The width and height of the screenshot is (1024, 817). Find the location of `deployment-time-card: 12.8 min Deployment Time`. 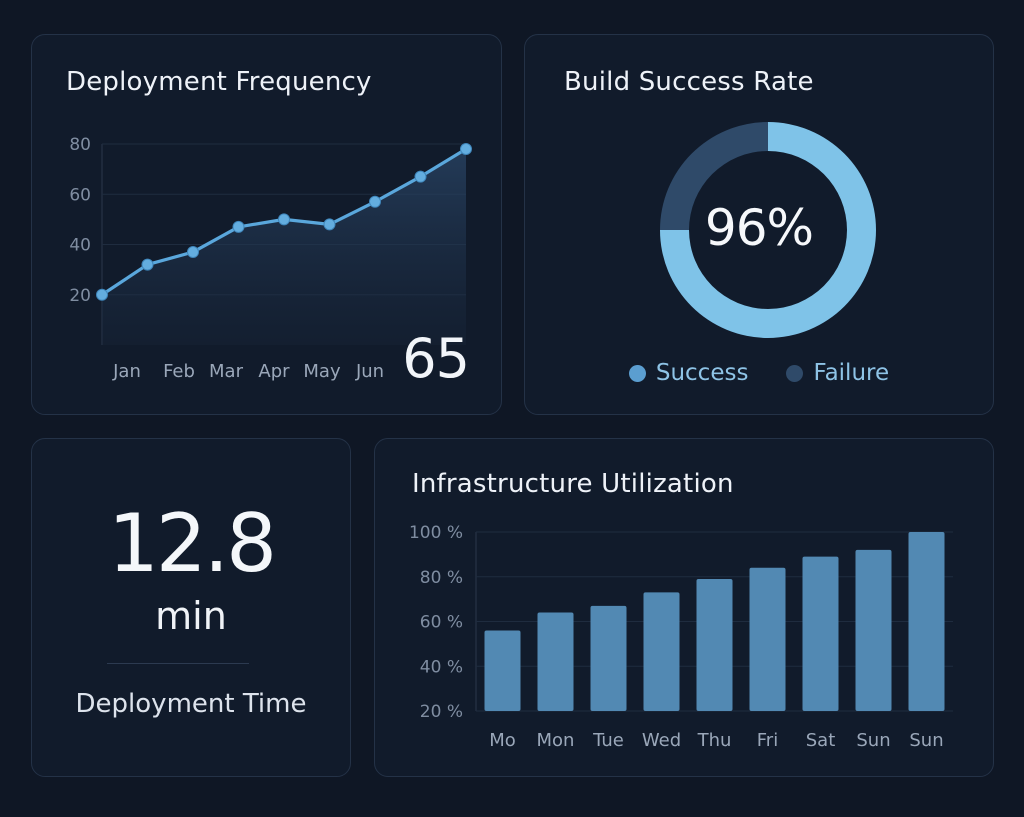

deployment-time-card: 12.8 min Deployment Time is located at coordinates (191, 607).